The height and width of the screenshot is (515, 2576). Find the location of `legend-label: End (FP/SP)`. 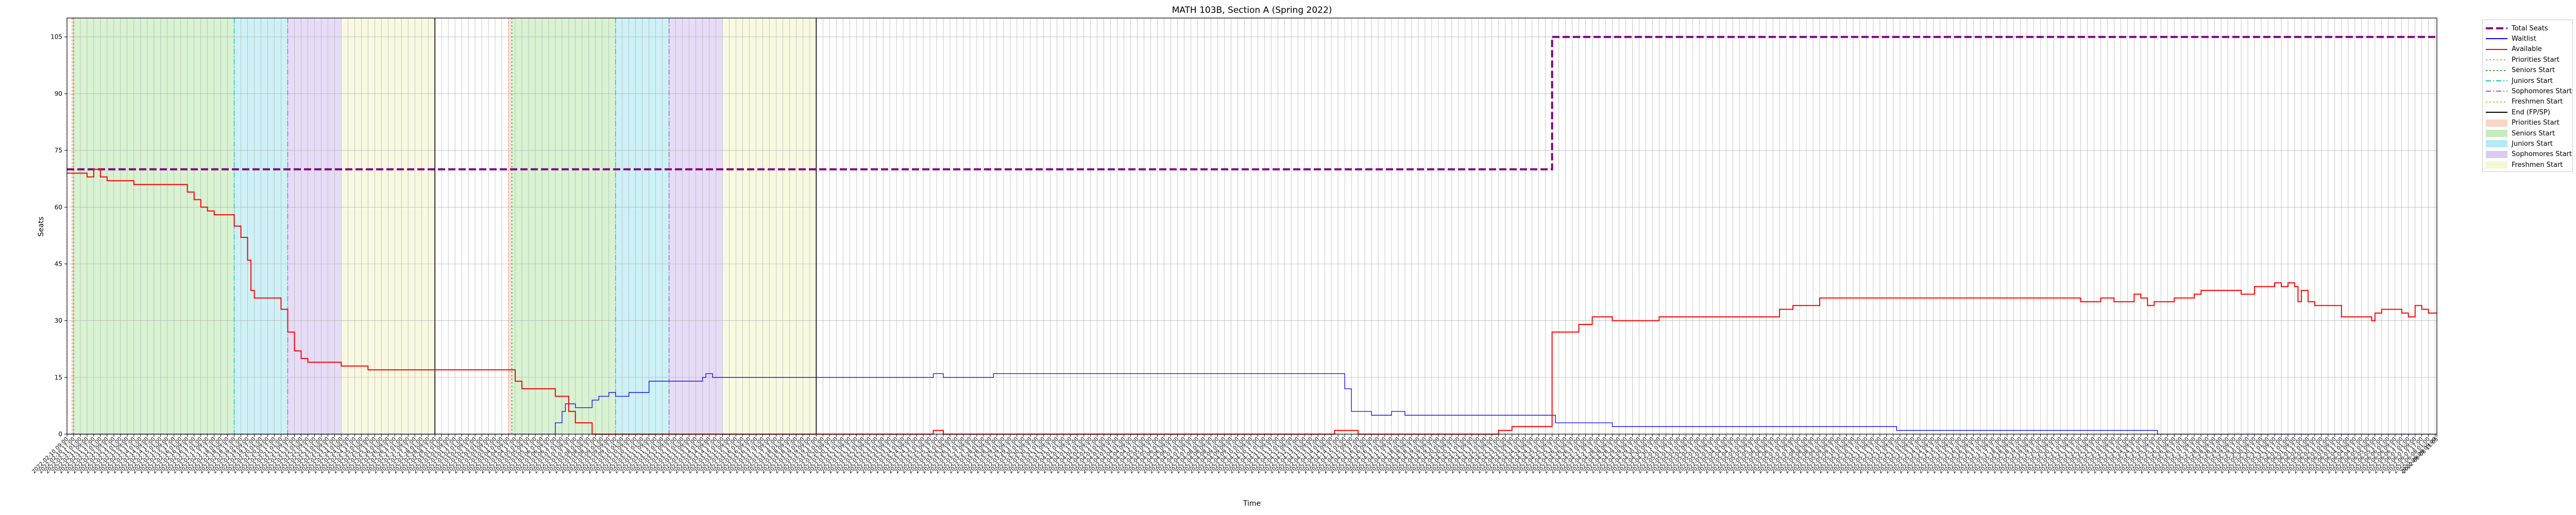

legend-label: End (FP/SP) is located at coordinates (2531, 112).